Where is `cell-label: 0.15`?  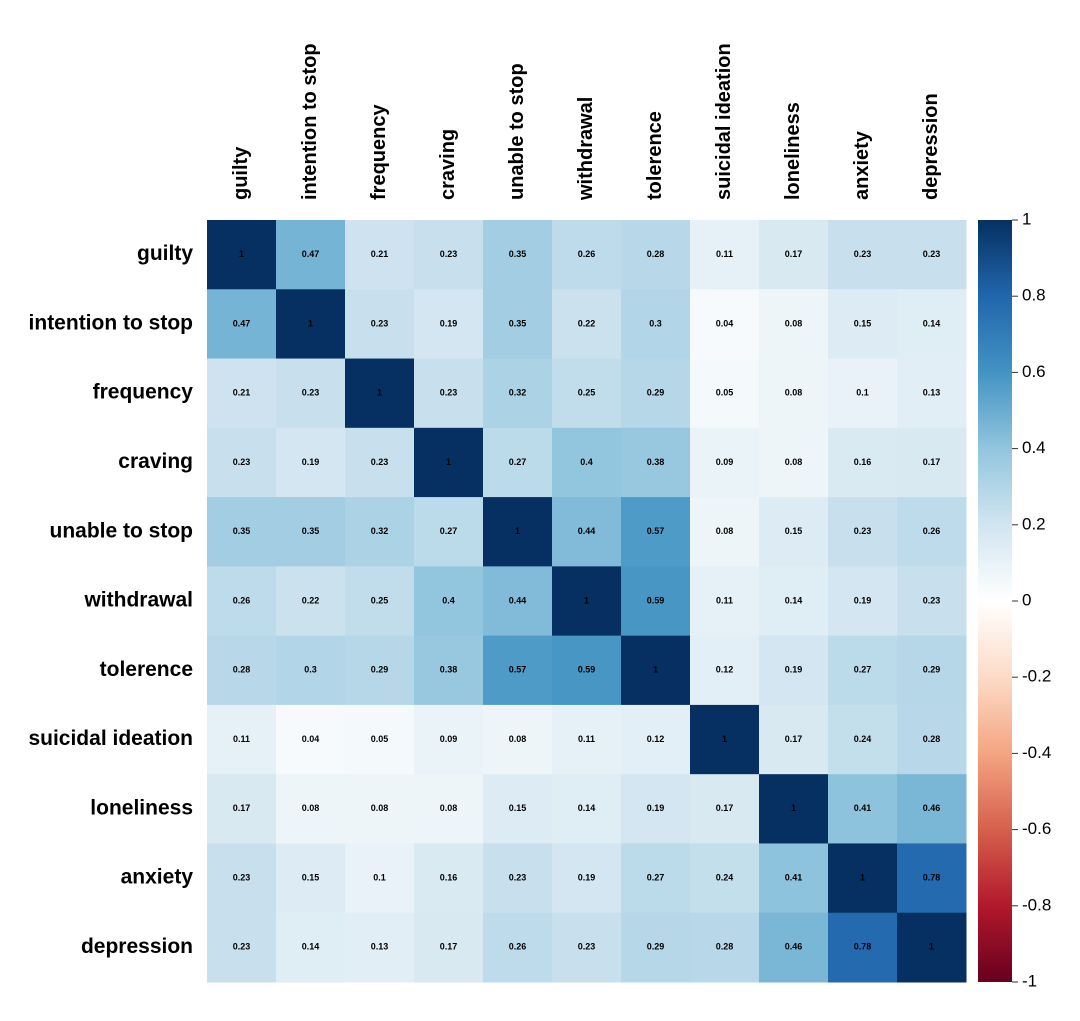
cell-label: 0.15 is located at coordinates (863, 323).